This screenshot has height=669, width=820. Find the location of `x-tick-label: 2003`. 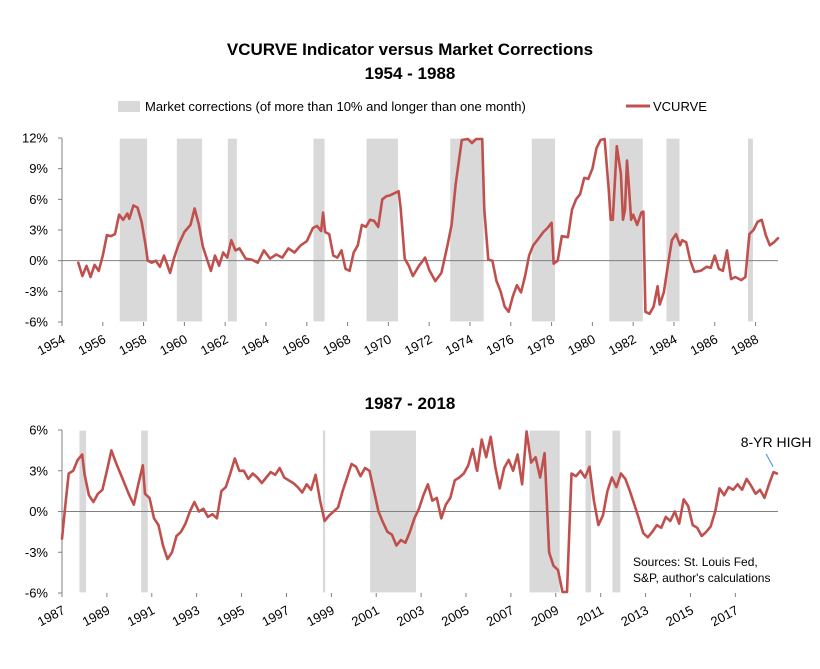

x-tick-label: 2003 is located at coordinates (410, 615).